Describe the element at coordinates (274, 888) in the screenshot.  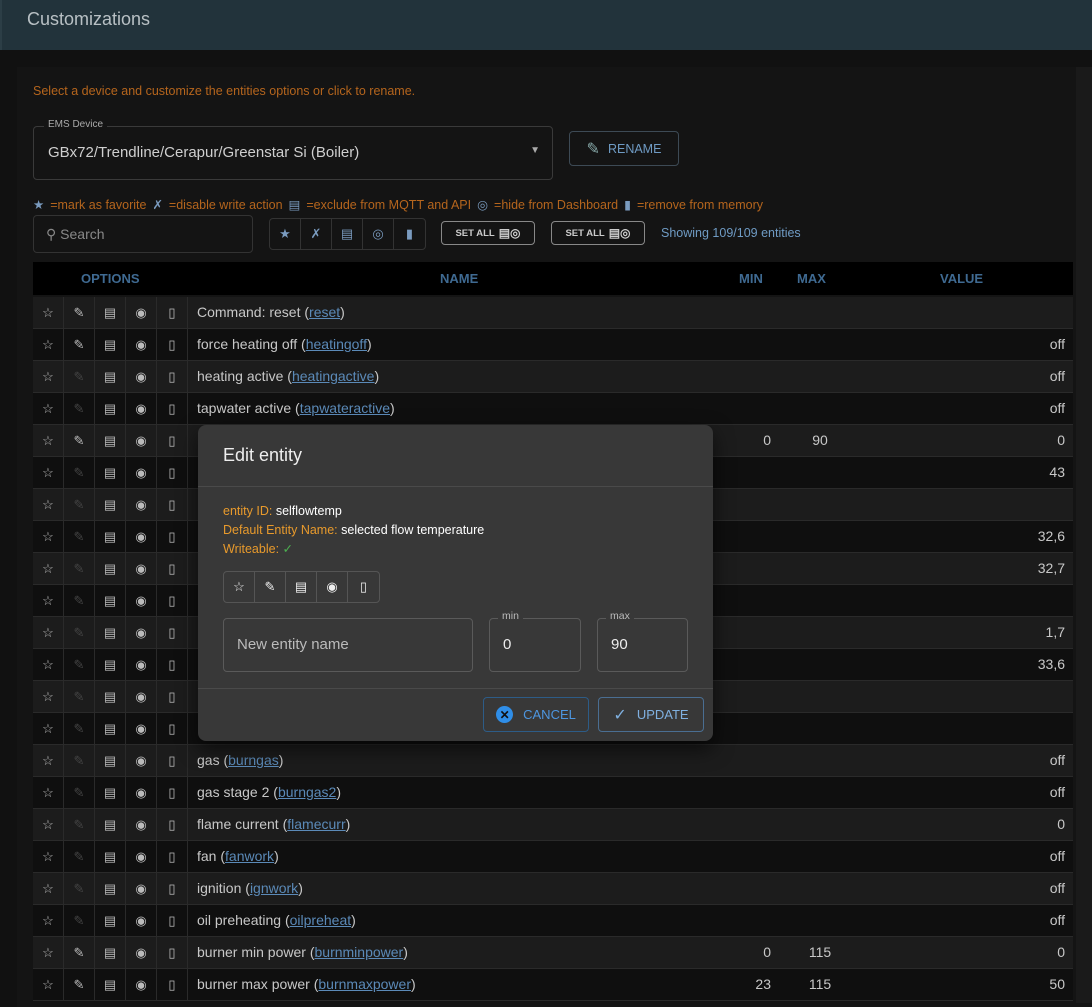
I see `entity-id-link: ignwork` at that location.